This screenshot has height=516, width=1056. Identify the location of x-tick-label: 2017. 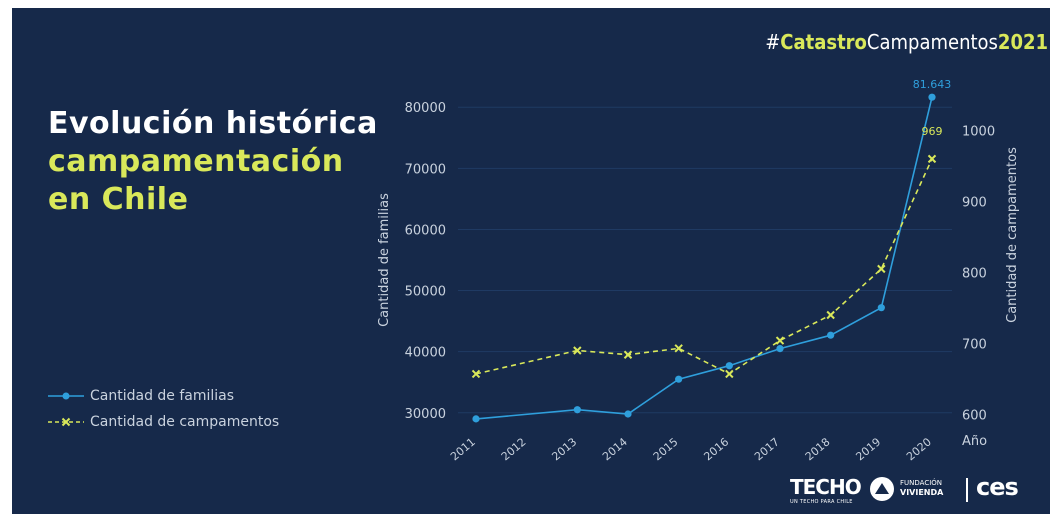
(767, 449).